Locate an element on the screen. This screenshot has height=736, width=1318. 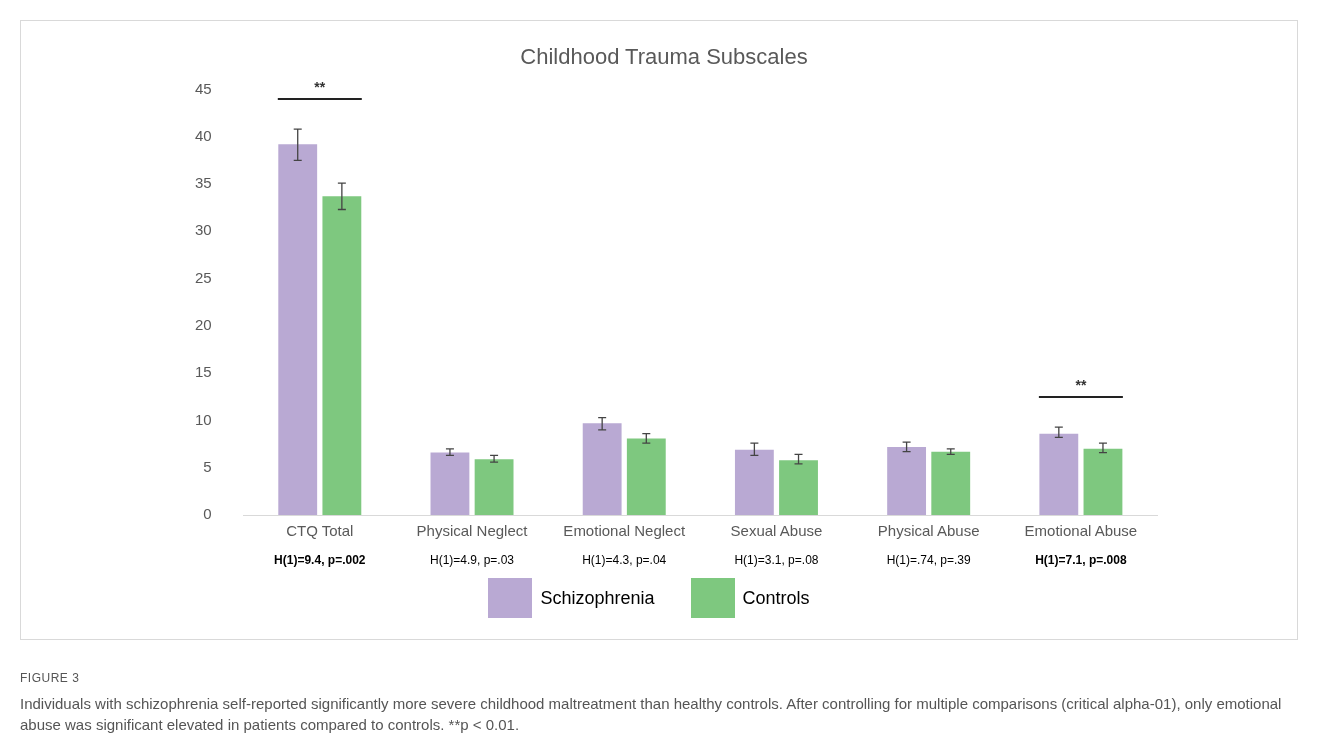
x-tick-label: Physical Abuse is located at coordinates (928, 531).